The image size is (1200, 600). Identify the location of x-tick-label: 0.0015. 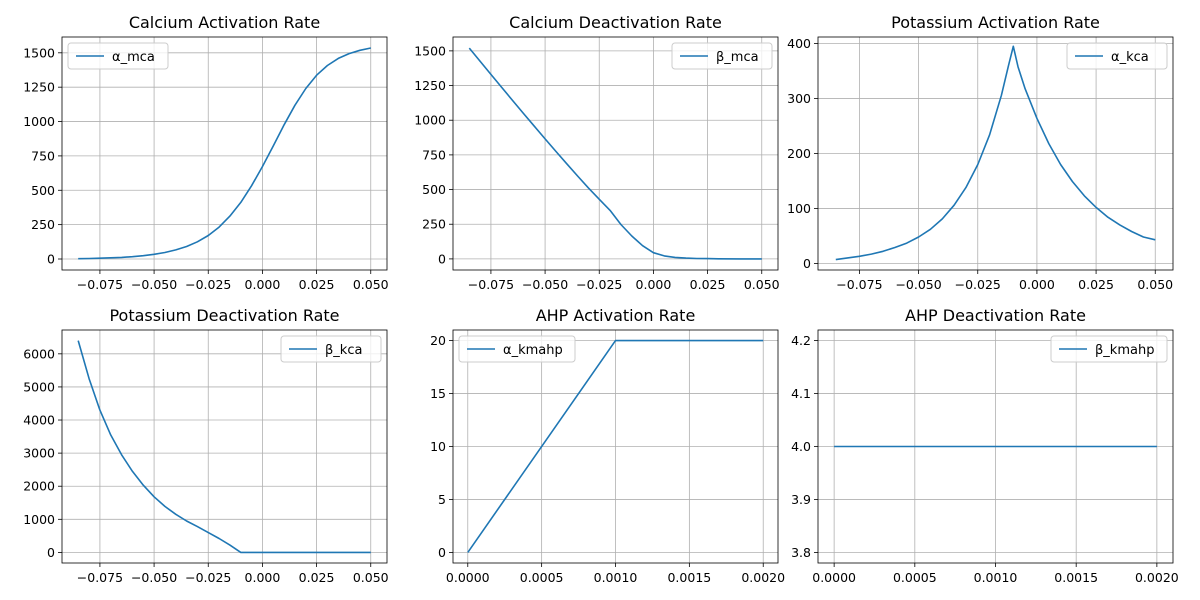
(689, 577).